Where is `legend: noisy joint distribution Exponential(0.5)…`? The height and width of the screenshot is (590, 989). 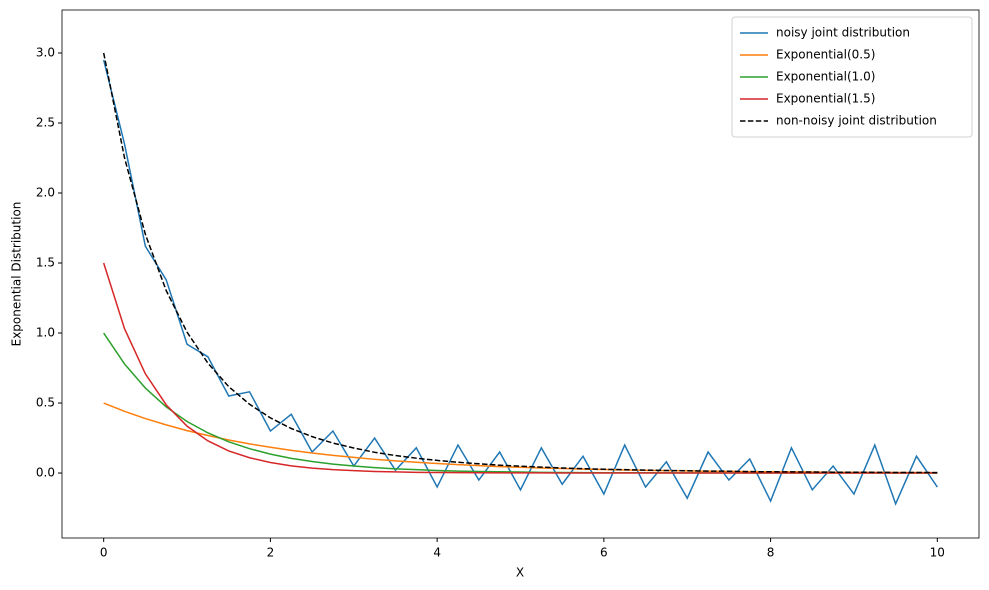
legend: noisy joint distribution Exponential(0.5)… is located at coordinates (852, 77).